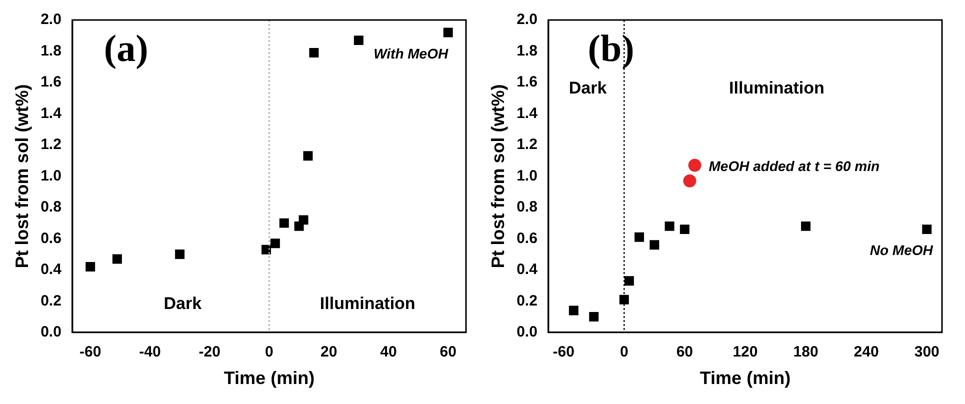  Describe the element at coordinates (329, 352) in the screenshot. I see `x-tick-label: 20` at that location.